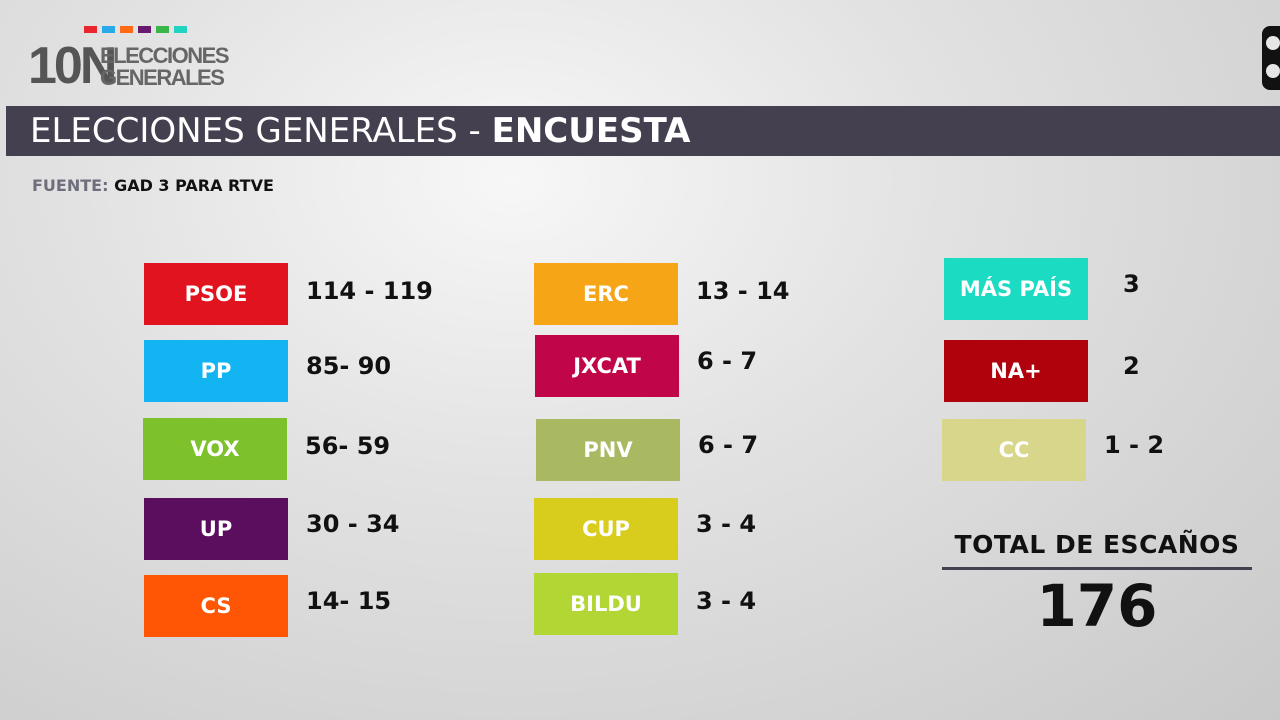 This screenshot has width=1280, height=720. Describe the element at coordinates (349, 601) in the screenshot. I see `party-seats: 14- 15` at that location.